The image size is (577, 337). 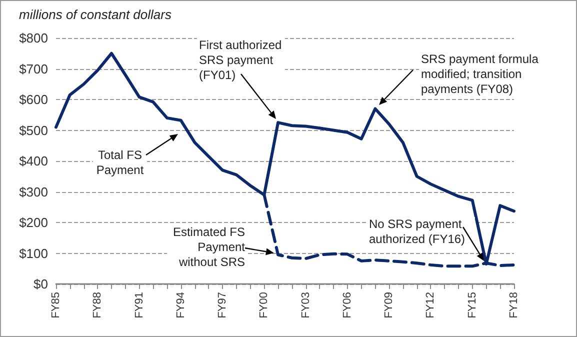 I want to click on x-tick-label: FY88, so click(x=98, y=305).